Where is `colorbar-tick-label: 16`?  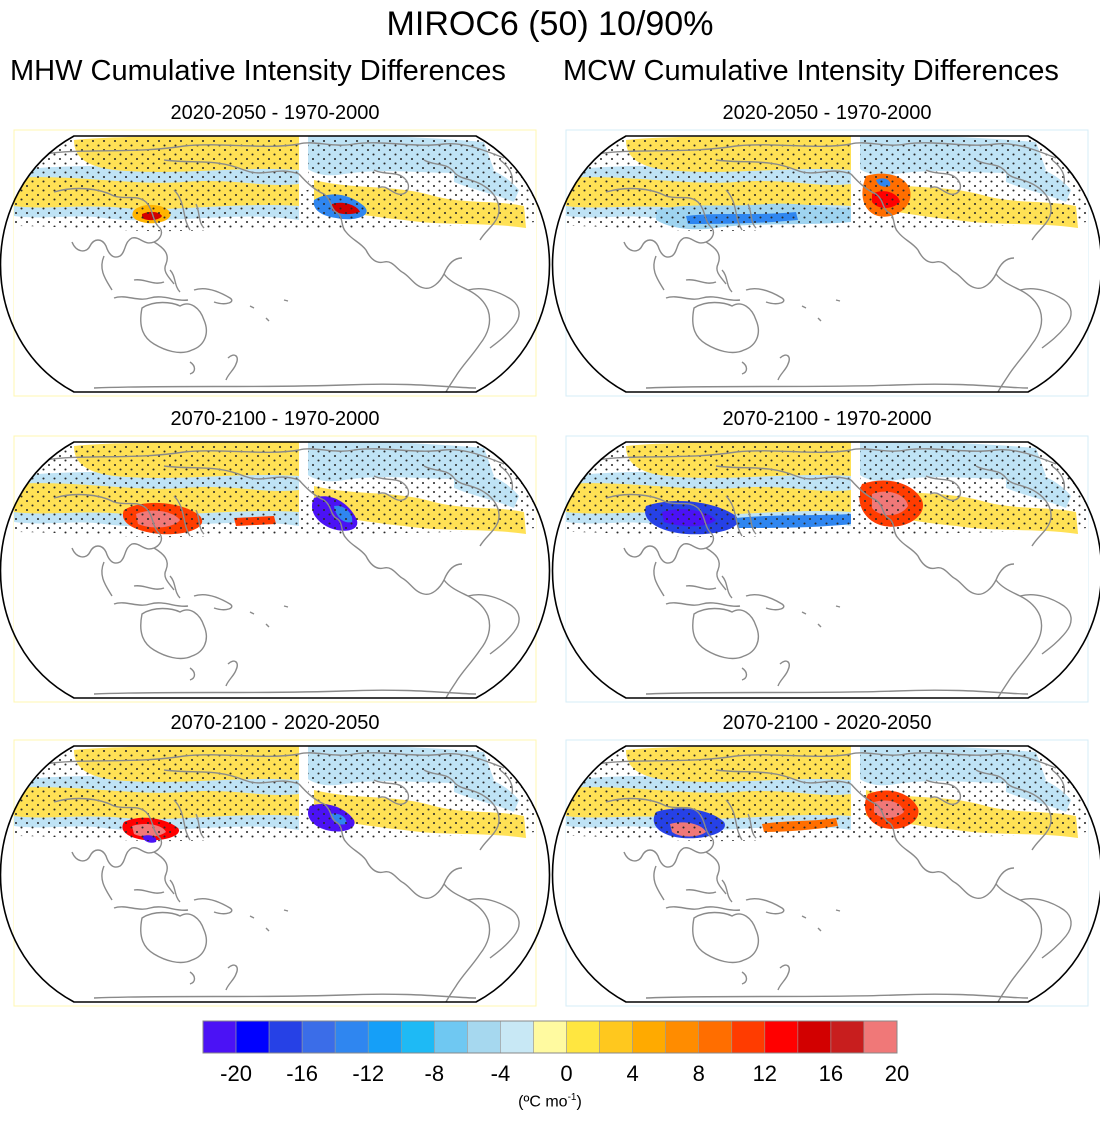
colorbar-tick-label: 16 is located at coordinates (831, 1073).